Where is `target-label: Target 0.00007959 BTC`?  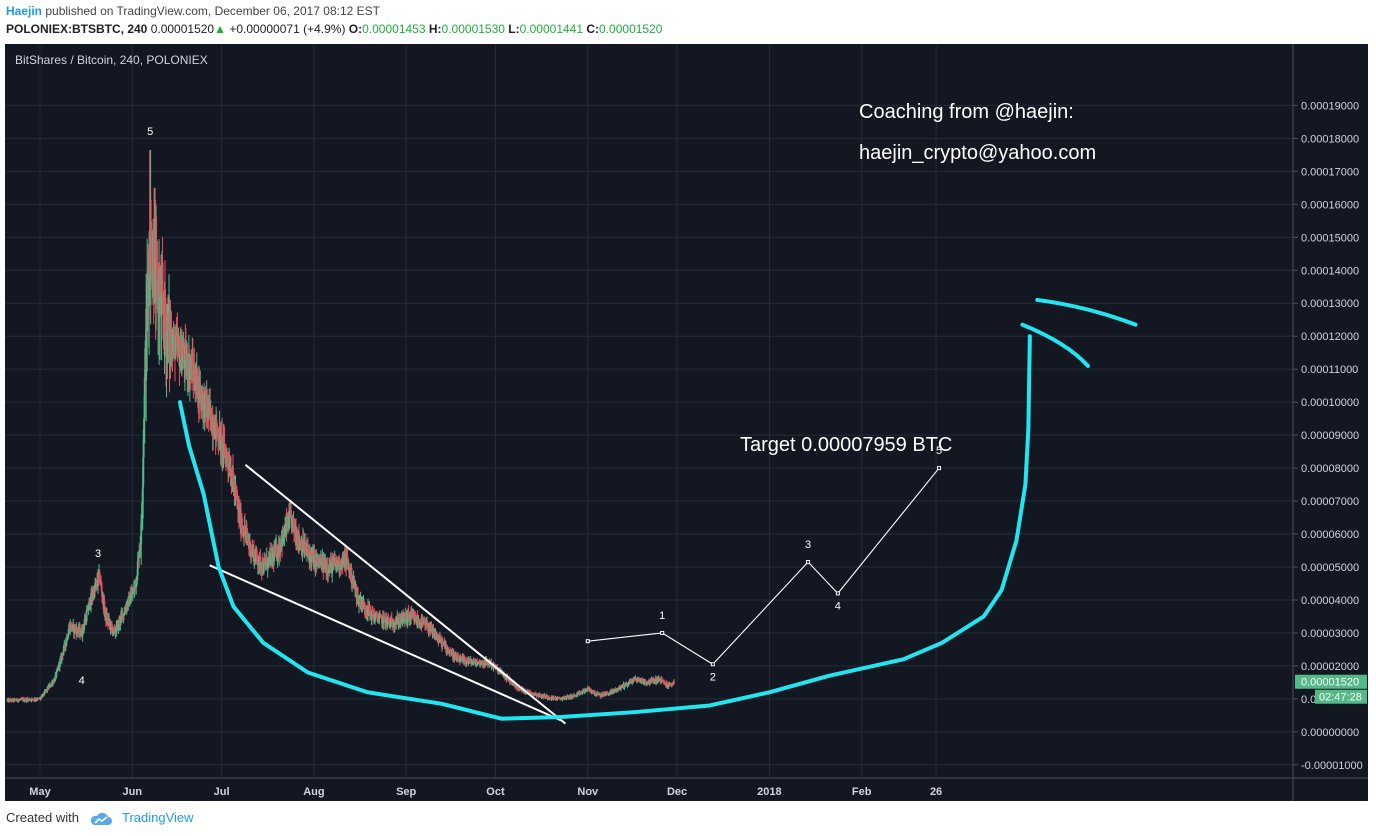
target-label: Target 0.00007959 BTC is located at coordinates (846, 445).